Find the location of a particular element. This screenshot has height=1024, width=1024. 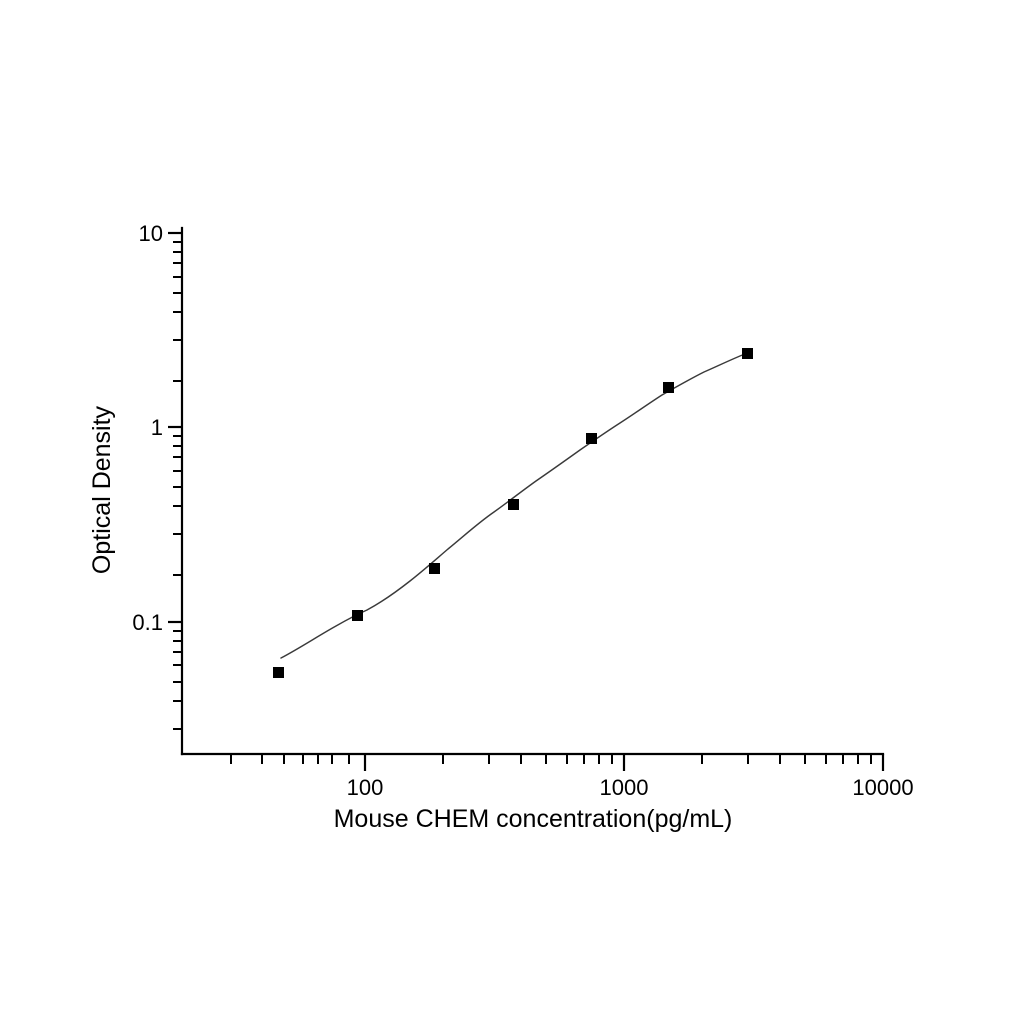

x-axis-tick-labels: 100 1000 10000 is located at coordinates (630, 787).